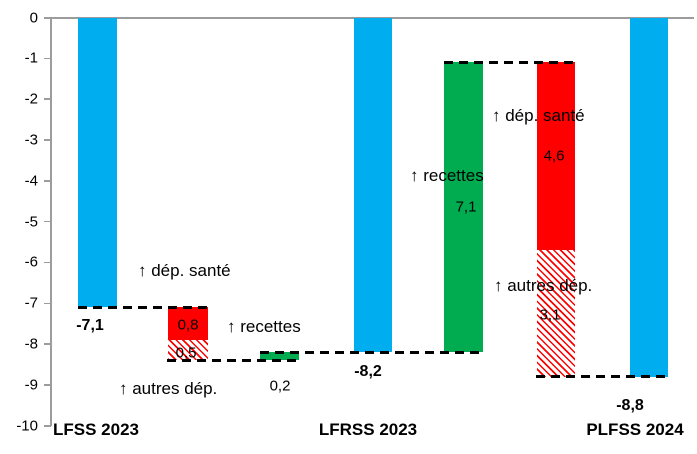 The image size is (697, 454). What do you see at coordinates (90, 325) in the screenshot?
I see `value-label: -7,1` at bounding box center [90, 325].